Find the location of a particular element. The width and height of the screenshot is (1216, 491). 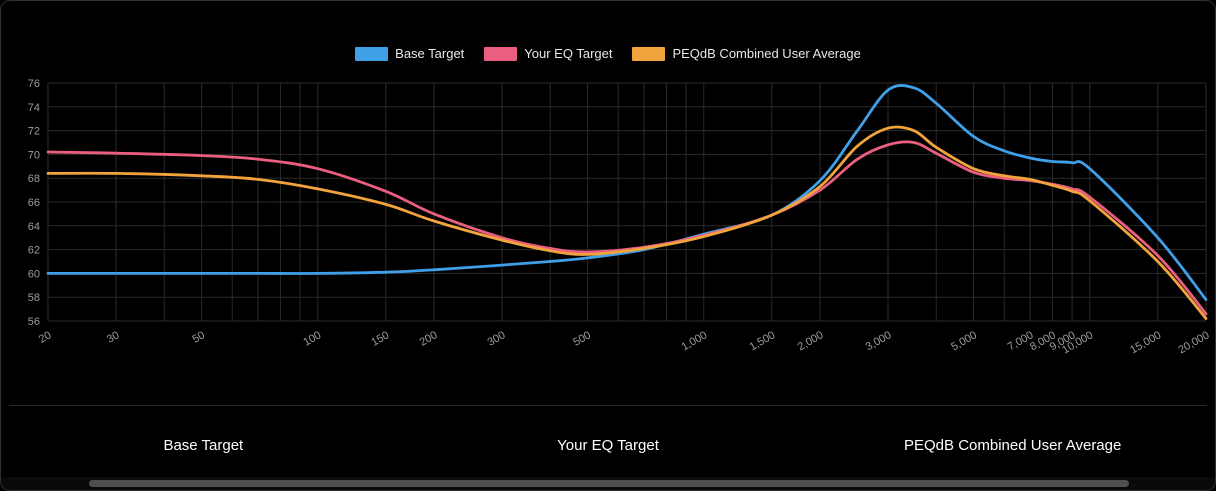

footer-col-base-target: Base Target is located at coordinates (203, 446).